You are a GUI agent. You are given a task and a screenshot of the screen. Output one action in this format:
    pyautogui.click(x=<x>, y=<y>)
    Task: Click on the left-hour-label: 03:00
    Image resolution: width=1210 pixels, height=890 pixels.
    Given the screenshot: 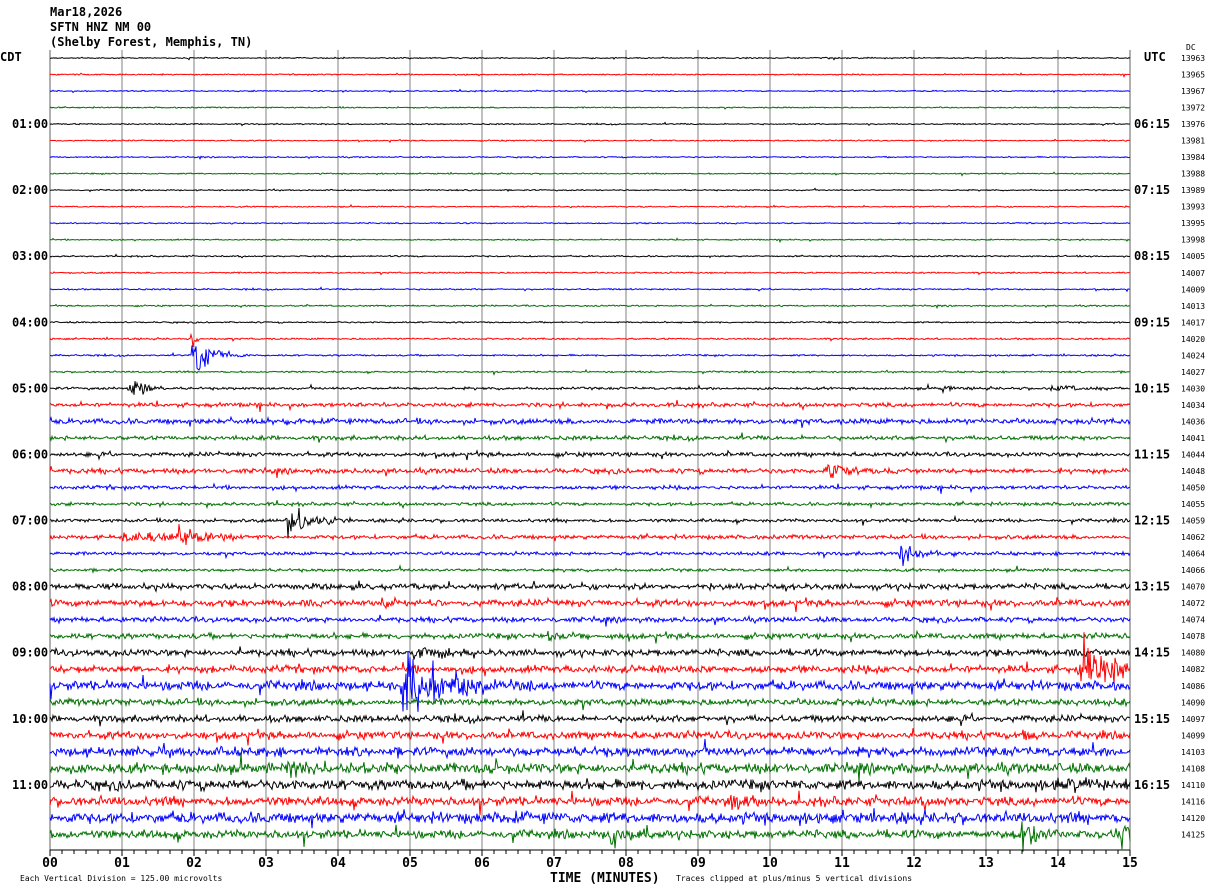 What is the action you would take?
    pyautogui.click(x=30, y=256)
    